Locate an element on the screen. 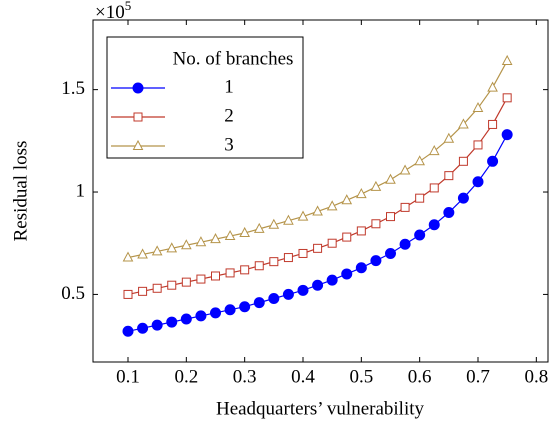 This screenshot has width=550, height=434. y-tick-label: 1 is located at coordinates (81, 190).